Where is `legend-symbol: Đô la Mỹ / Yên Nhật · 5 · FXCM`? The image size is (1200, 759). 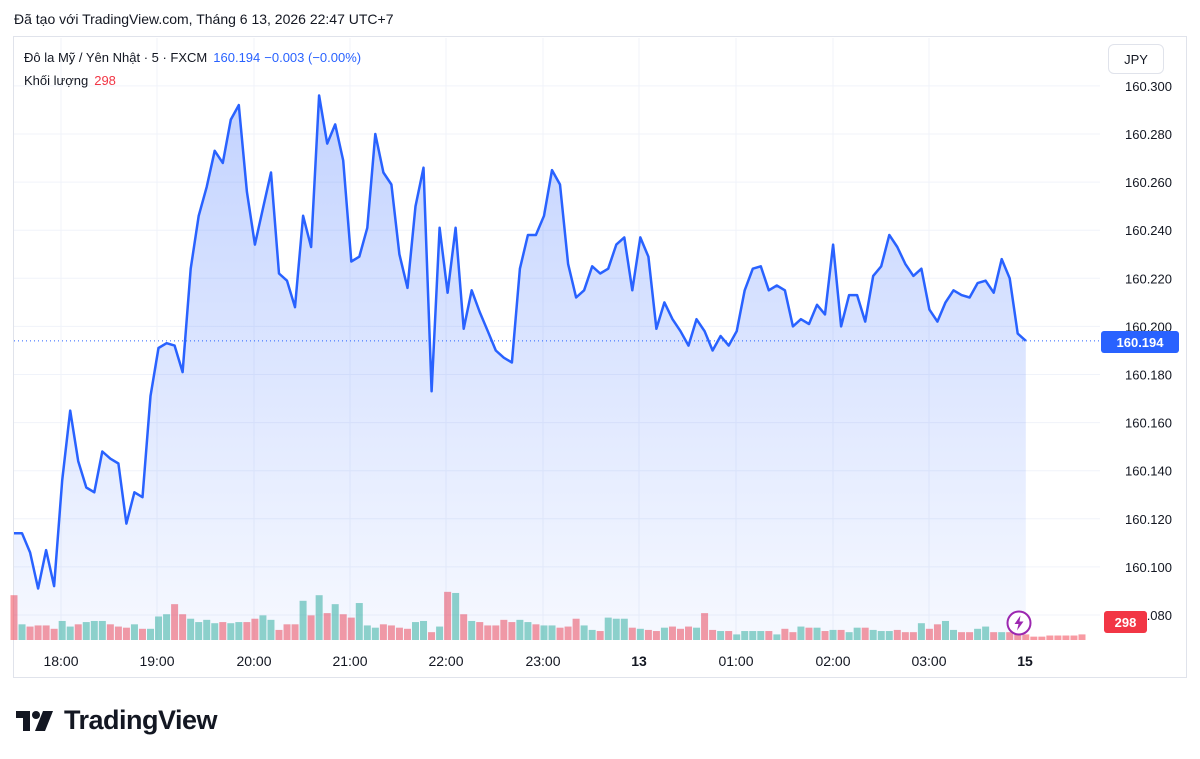 legend-symbol: Đô la Mỹ / Yên Nhật · 5 · FXCM is located at coordinates (116, 57).